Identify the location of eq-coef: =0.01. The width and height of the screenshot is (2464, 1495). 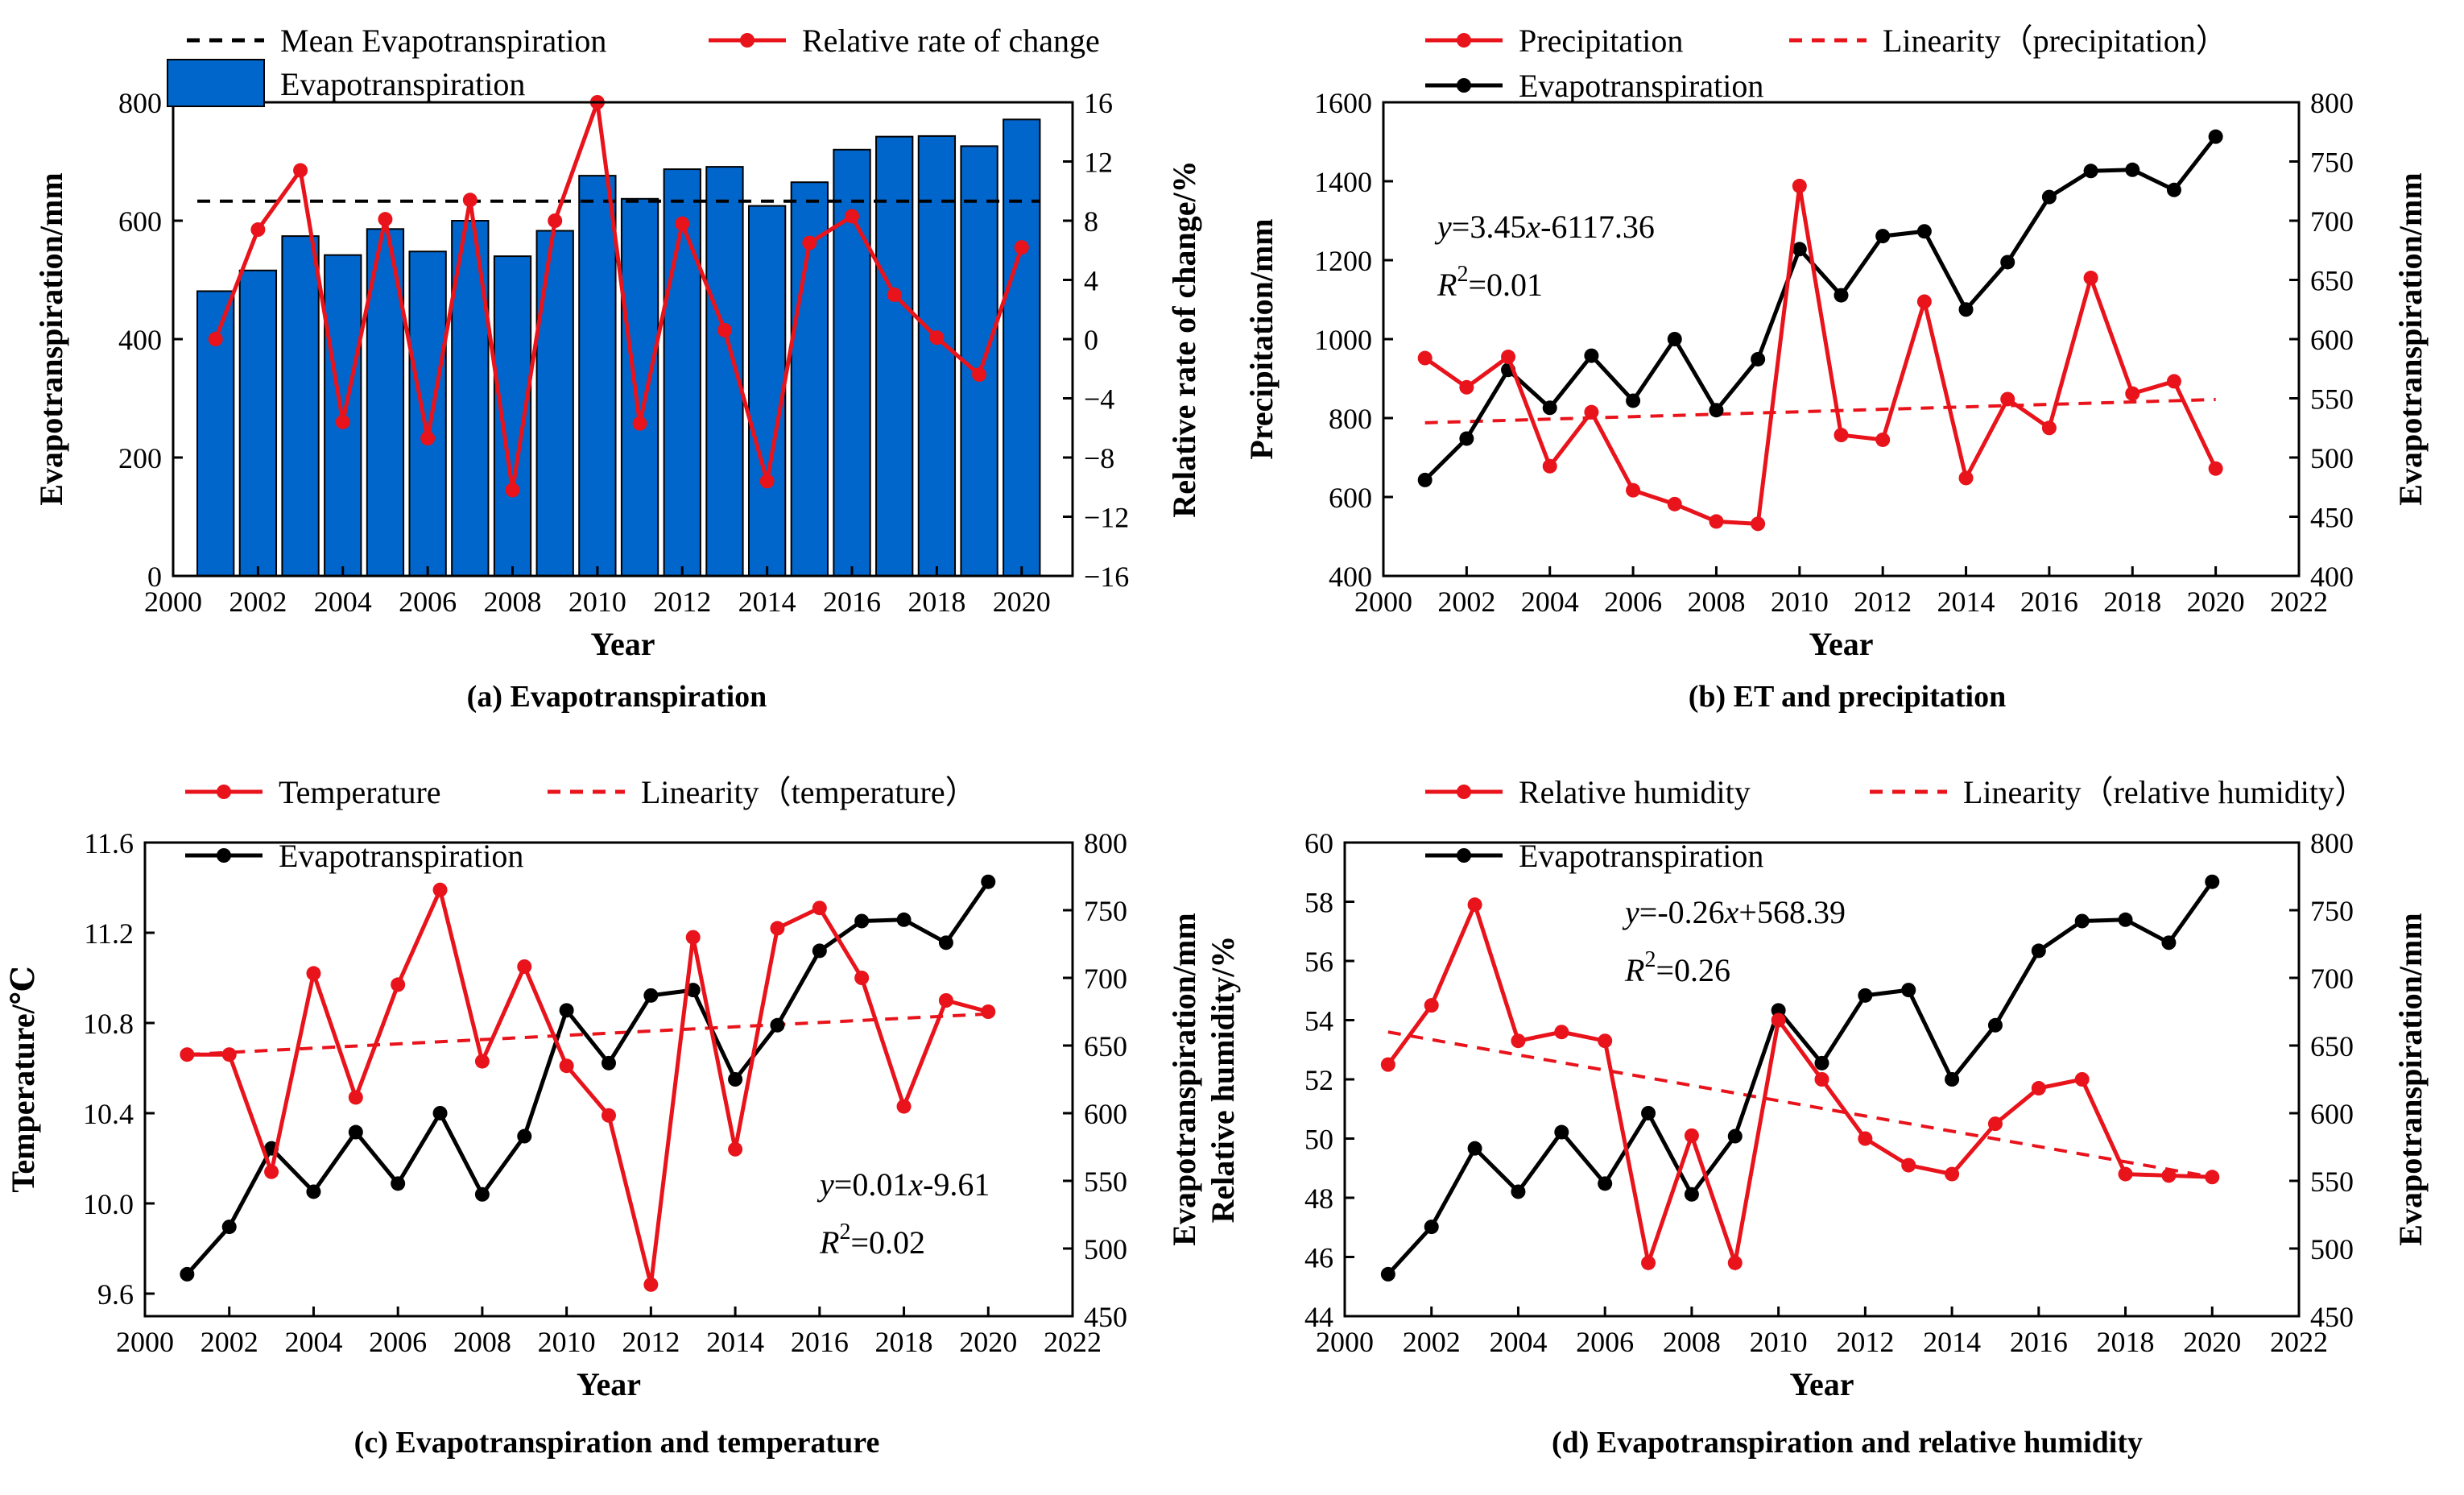
(871, 1184).